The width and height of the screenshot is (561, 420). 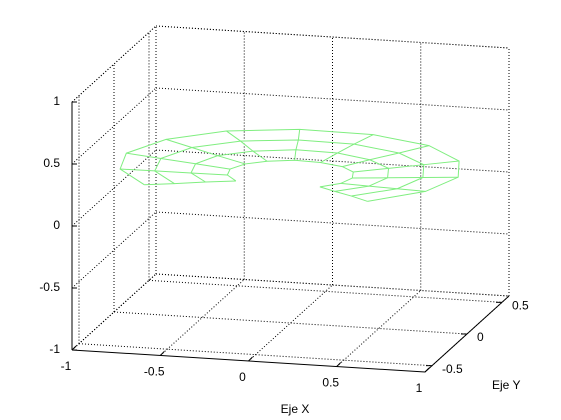 What do you see at coordinates (56, 101) in the screenshot?
I see `z-tick-label: 1` at bounding box center [56, 101].